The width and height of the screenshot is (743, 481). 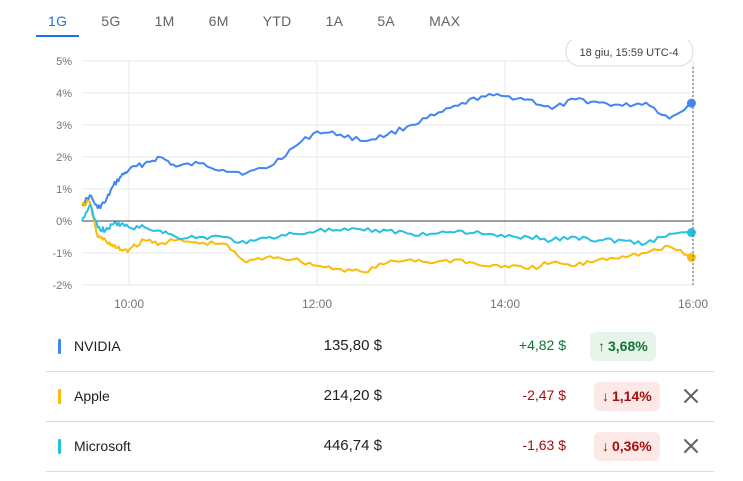 I want to click on x-tick-label: 10:00, so click(x=129, y=304).